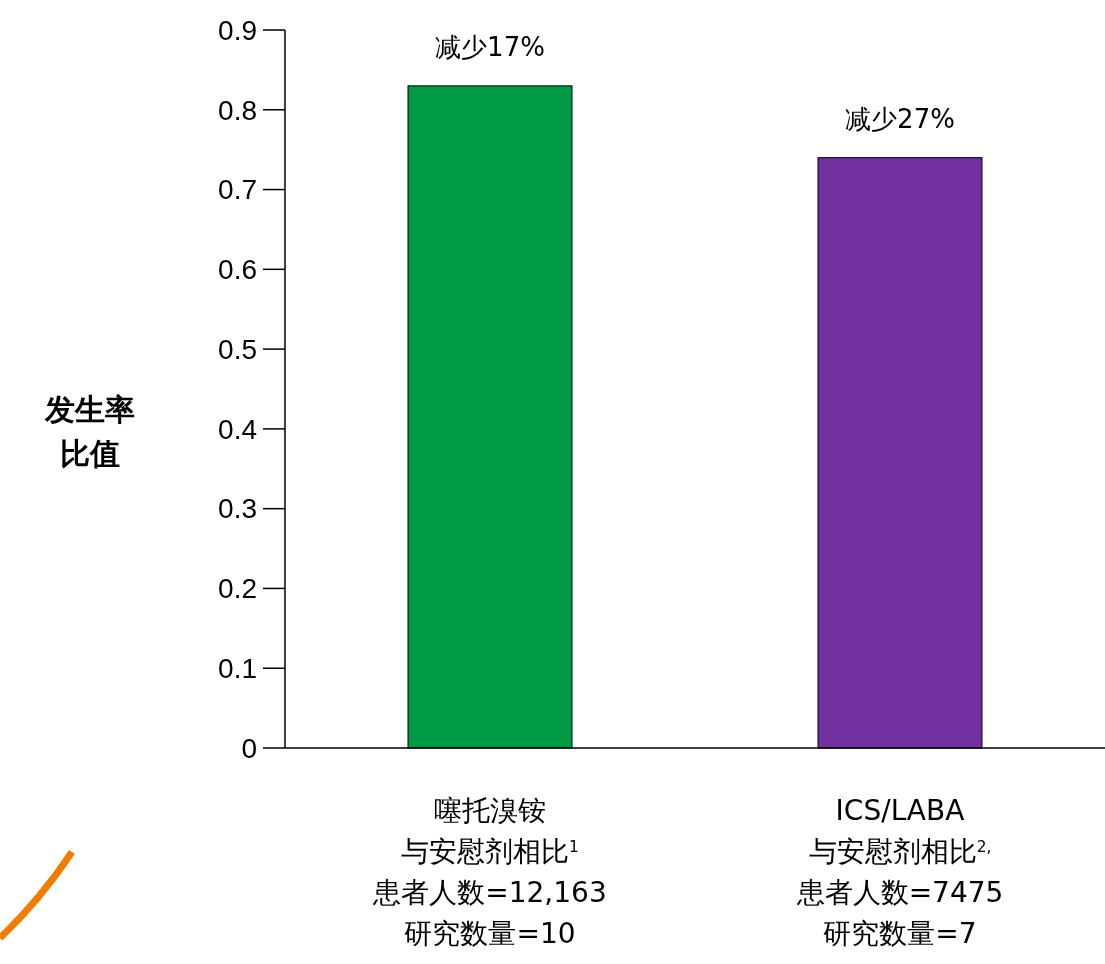 The height and width of the screenshot is (964, 1105). What do you see at coordinates (237, 509) in the screenshot?
I see `y-tick-label: 0.3` at bounding box center [237, 509].